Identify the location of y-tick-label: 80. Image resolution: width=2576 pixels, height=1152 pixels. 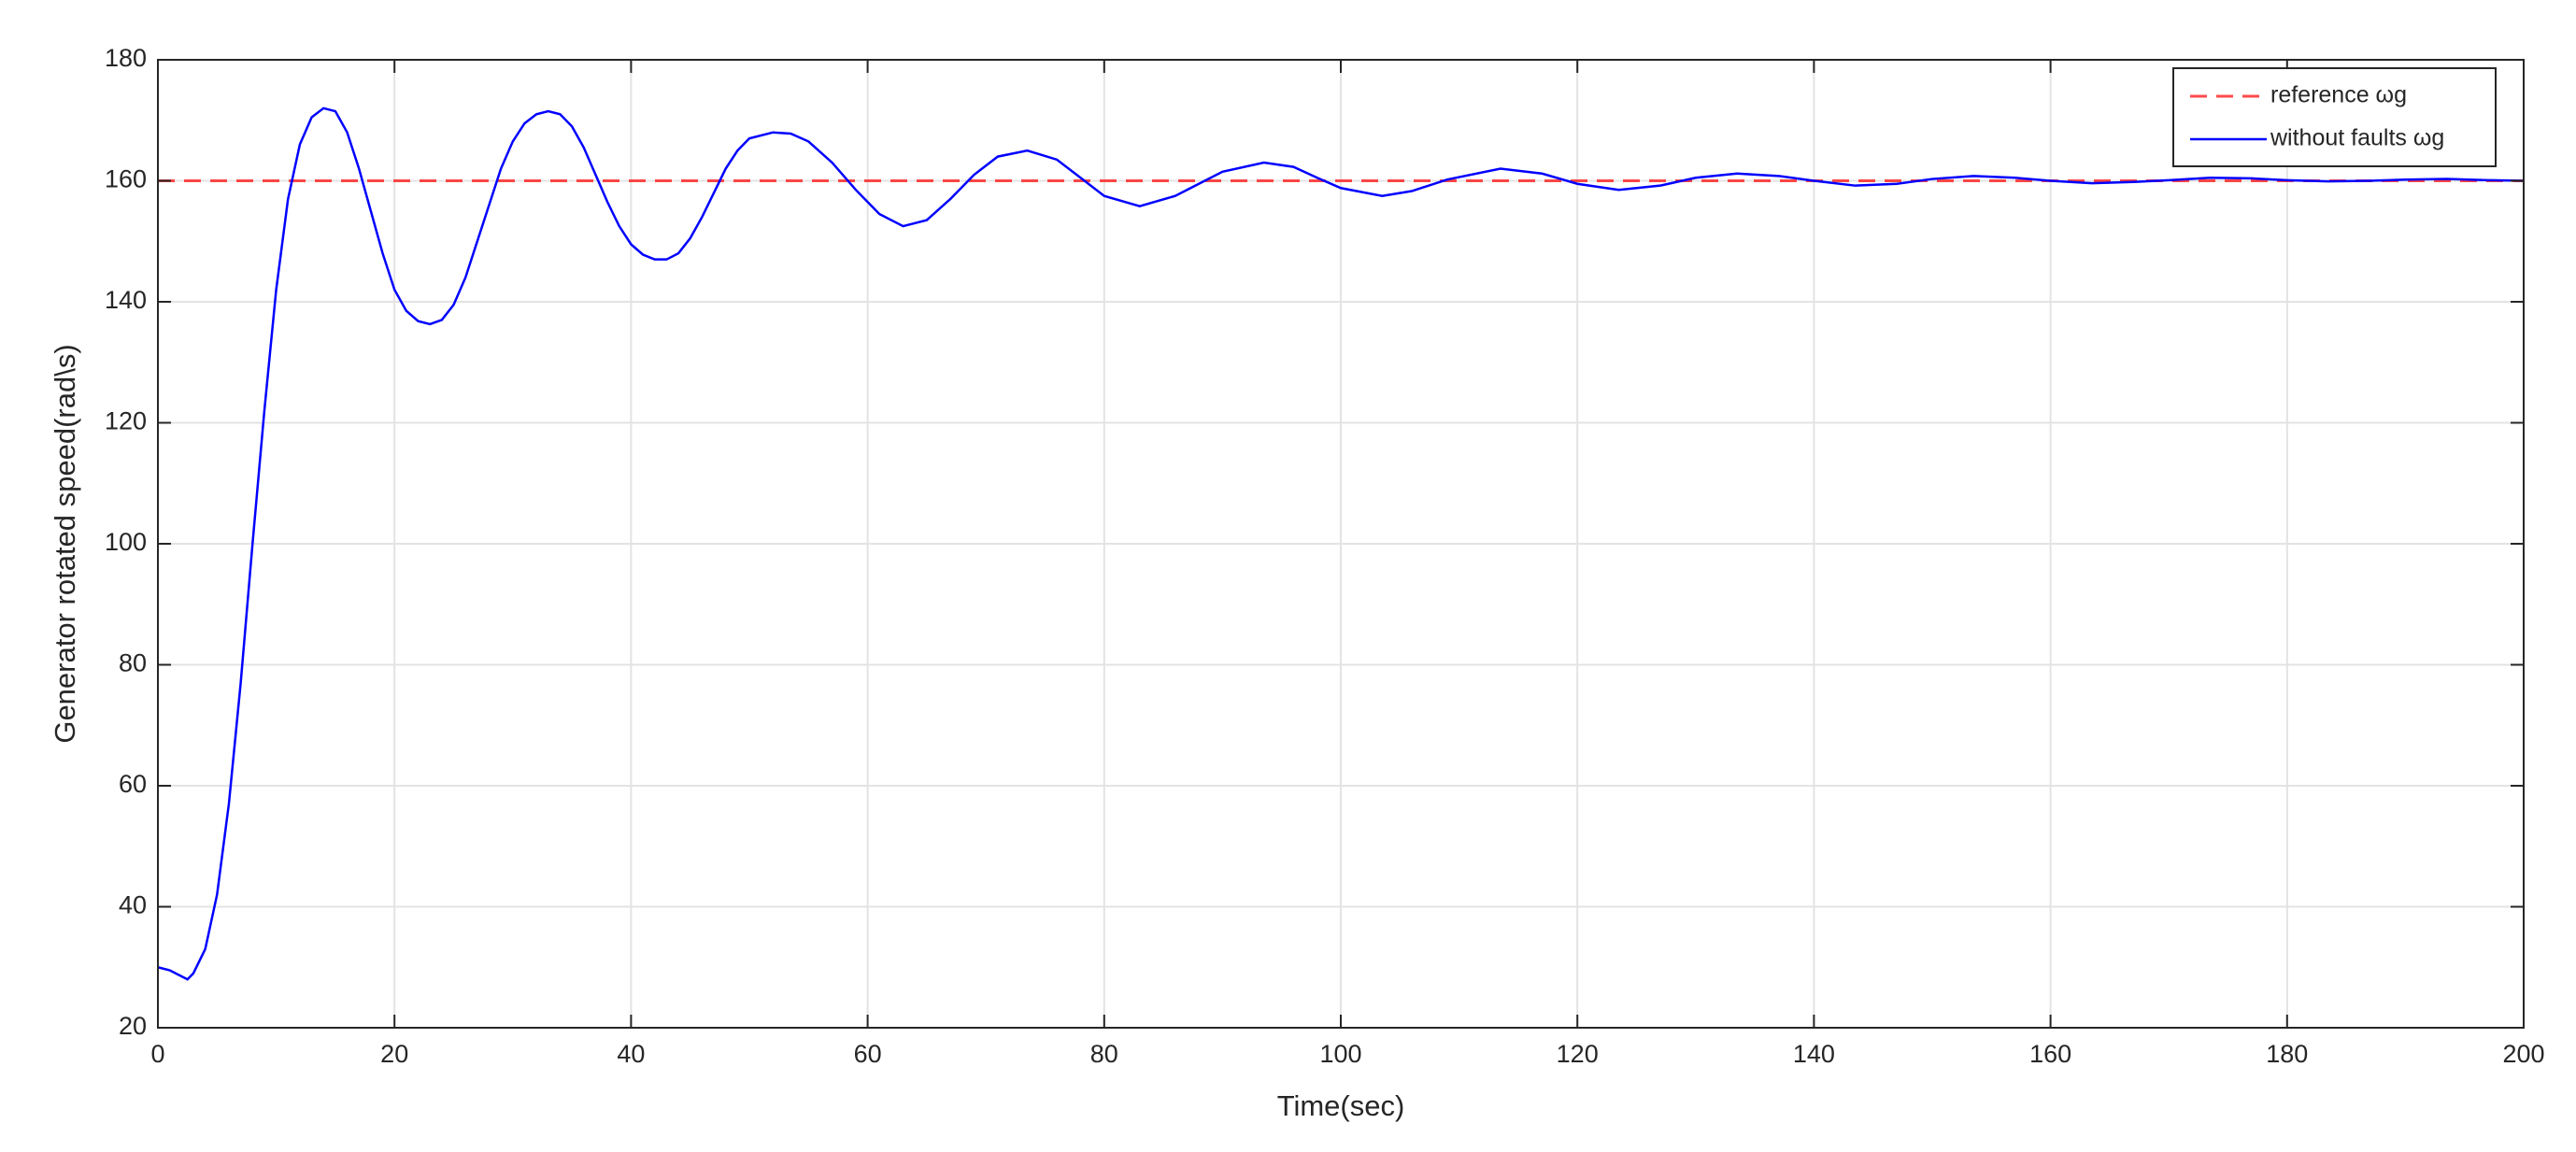
(133, 663).